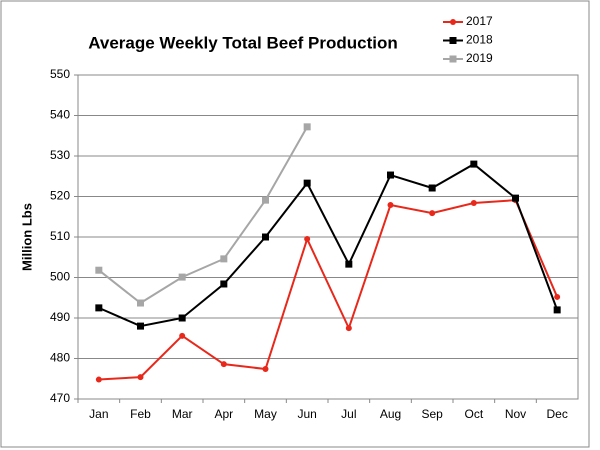  Describe the element at coordinates (306, 414) in the screenshot. I see `x-tick-label: Jun` at that location.